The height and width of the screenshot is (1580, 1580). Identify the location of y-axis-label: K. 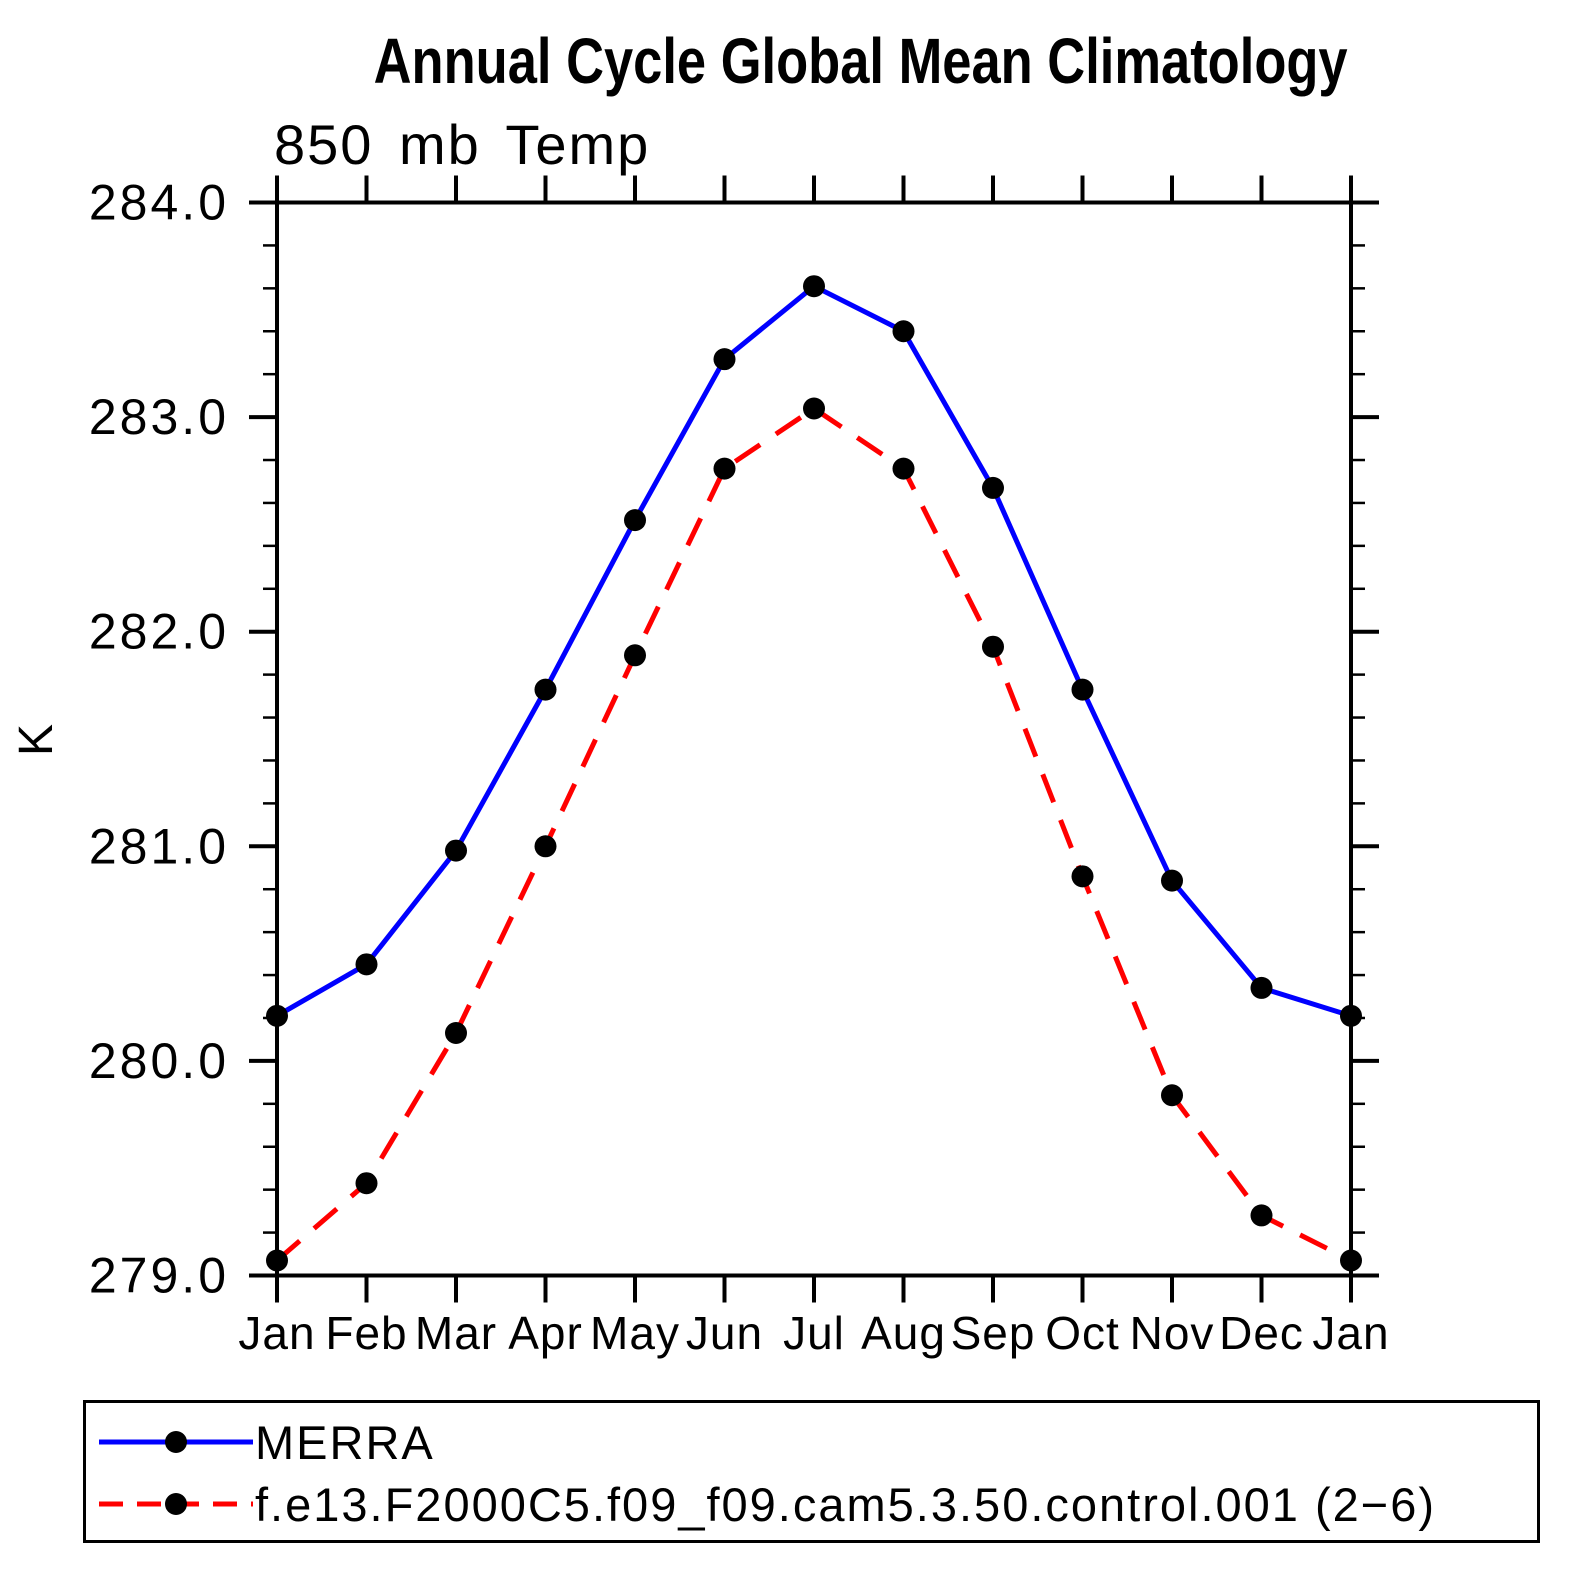
(36, 740).